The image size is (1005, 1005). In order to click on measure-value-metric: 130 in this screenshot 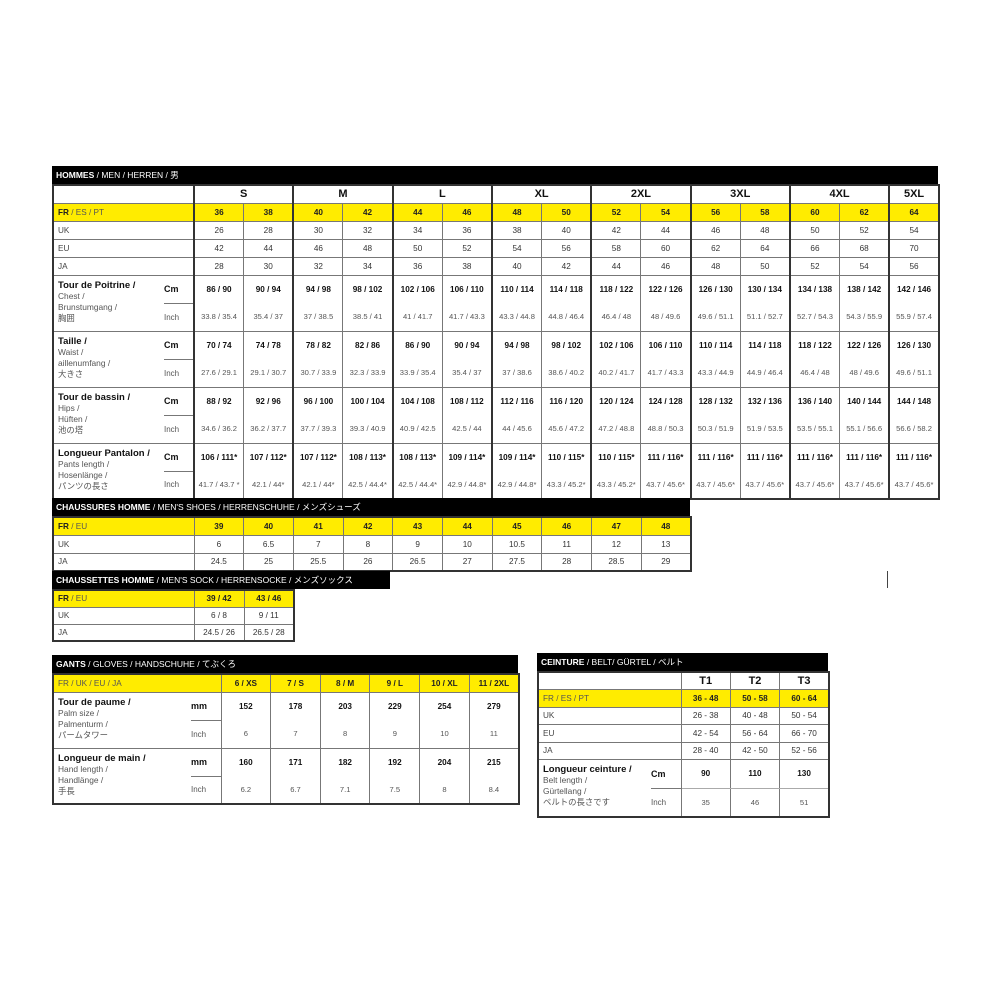, I will do `click(804, 774)`.